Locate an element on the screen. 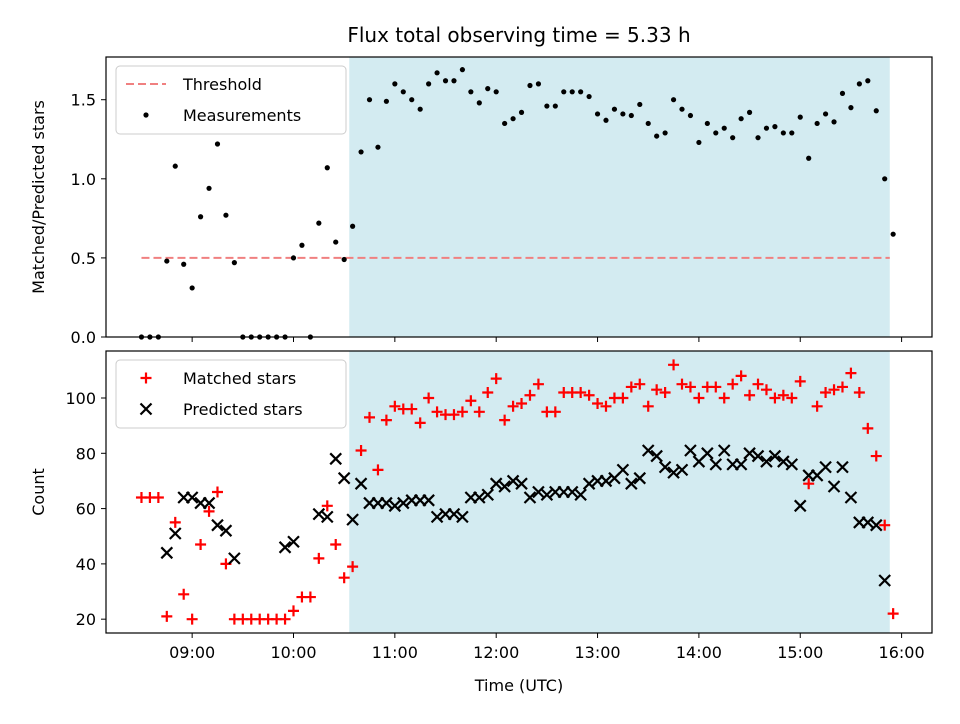 The height and width of the screenshot is (724, 960). y-tick-label: 1.0 is located at coordinates (83, 179).